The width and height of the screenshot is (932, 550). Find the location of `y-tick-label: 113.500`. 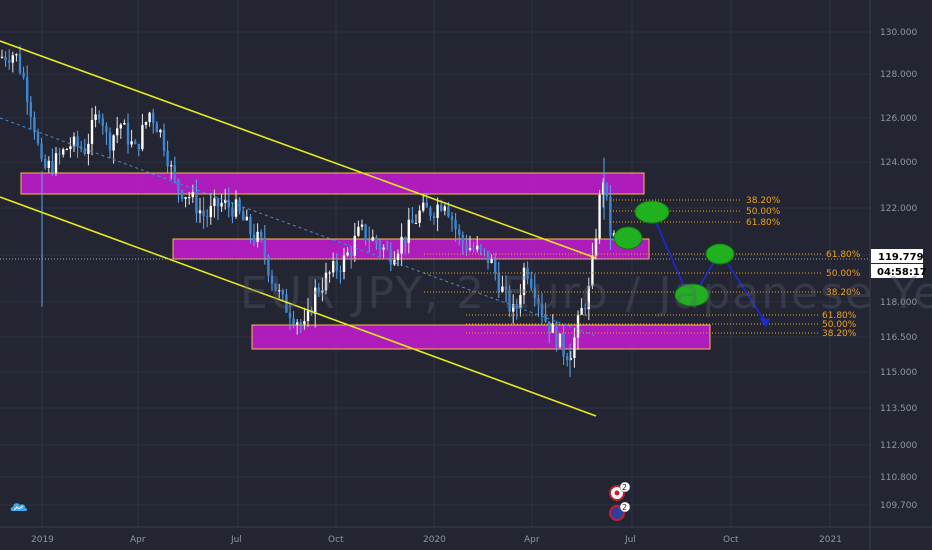

y-tick-label: 113.500 is located at coordinates (898, 409).